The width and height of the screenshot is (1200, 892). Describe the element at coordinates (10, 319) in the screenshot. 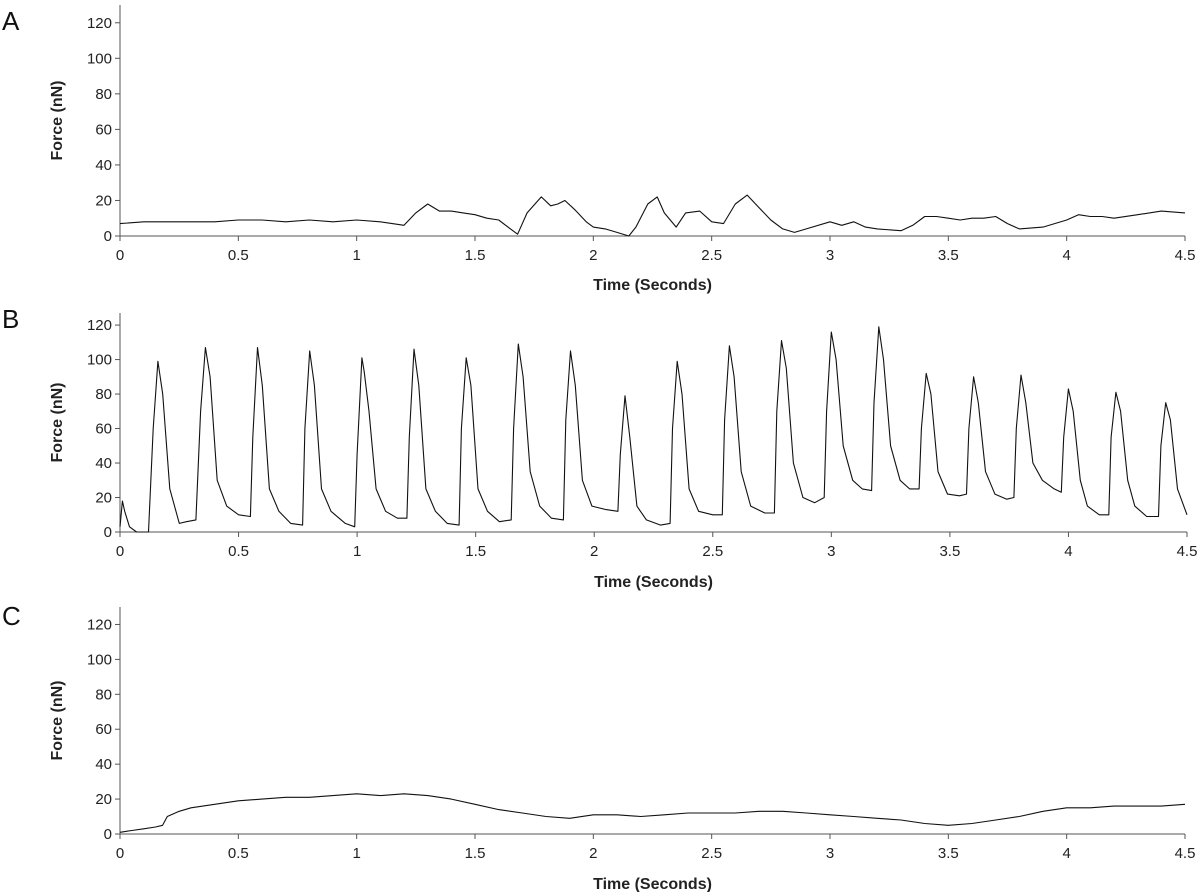

I see `panel-letter: B` at that location.